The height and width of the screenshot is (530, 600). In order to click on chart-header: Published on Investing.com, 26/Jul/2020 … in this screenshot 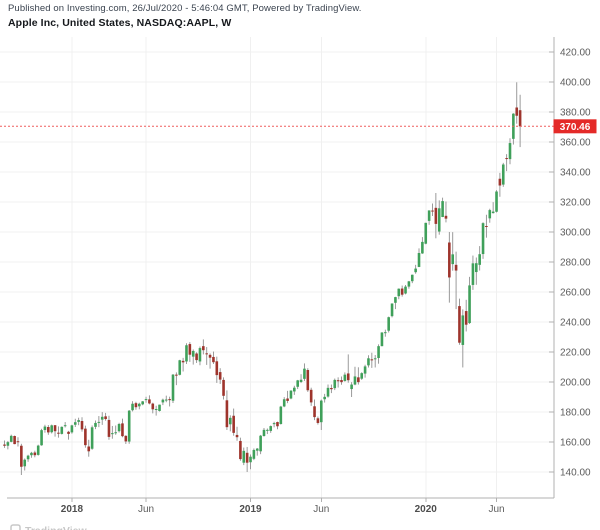, I will do `click(185, 16)`.